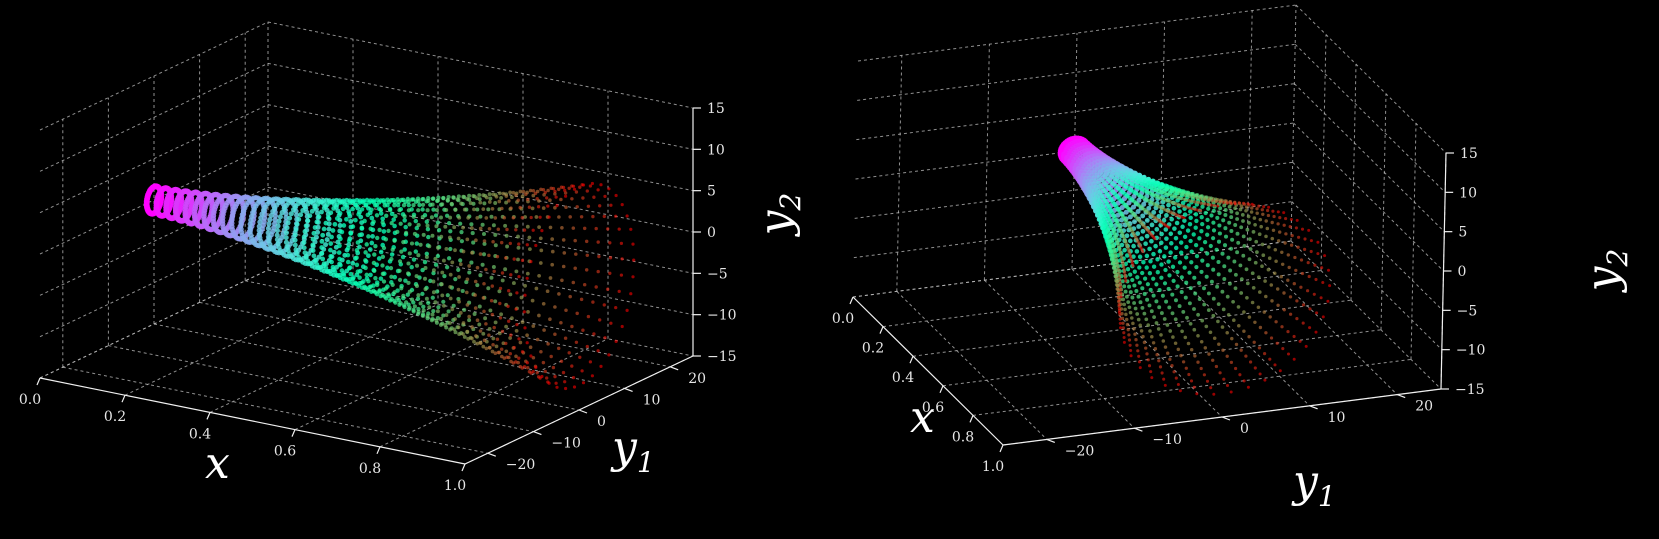  I want to click on y2-tick-label: −5, so click(717, 274).